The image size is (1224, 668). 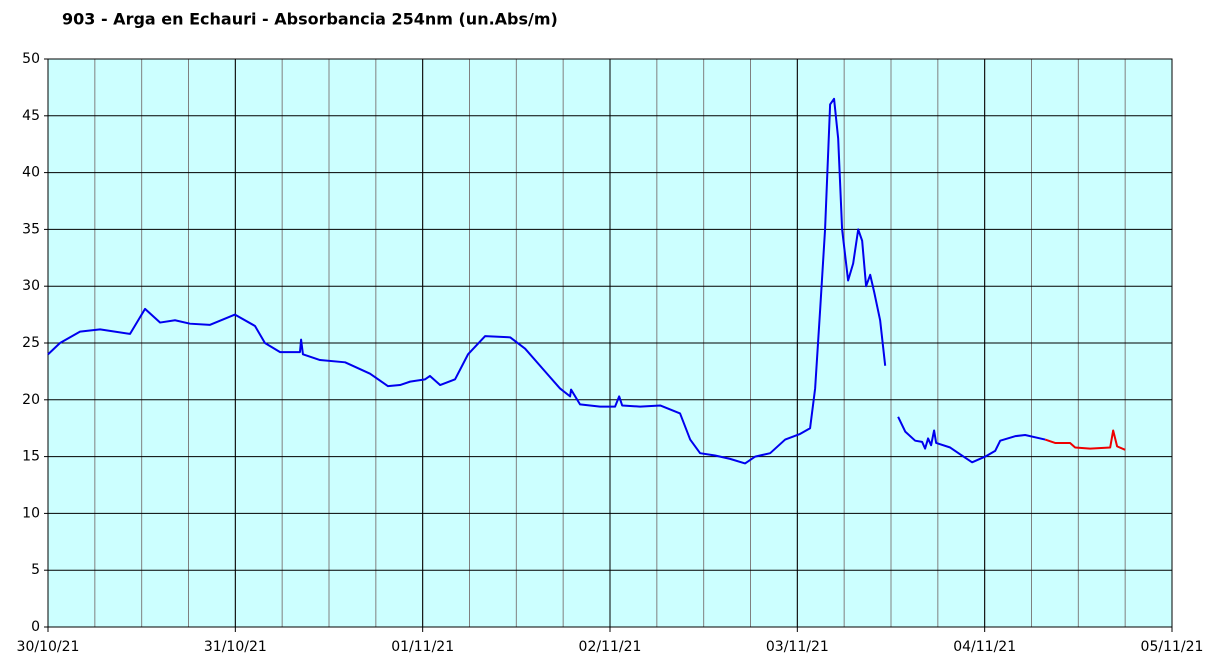 What do you see at coordinates (31, 173) in the screenshot?
I see `y-tick-label: 40` at bounding box center [31, 173].